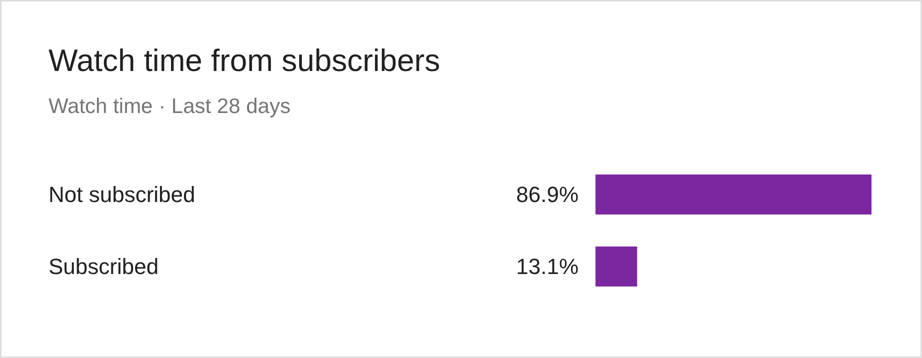 This screenshot has width=922, height=358. What do you see at coordinates (547, 194) in the screenshot?
I see `data-label: 86.9%` at bounding box center [547, 194].